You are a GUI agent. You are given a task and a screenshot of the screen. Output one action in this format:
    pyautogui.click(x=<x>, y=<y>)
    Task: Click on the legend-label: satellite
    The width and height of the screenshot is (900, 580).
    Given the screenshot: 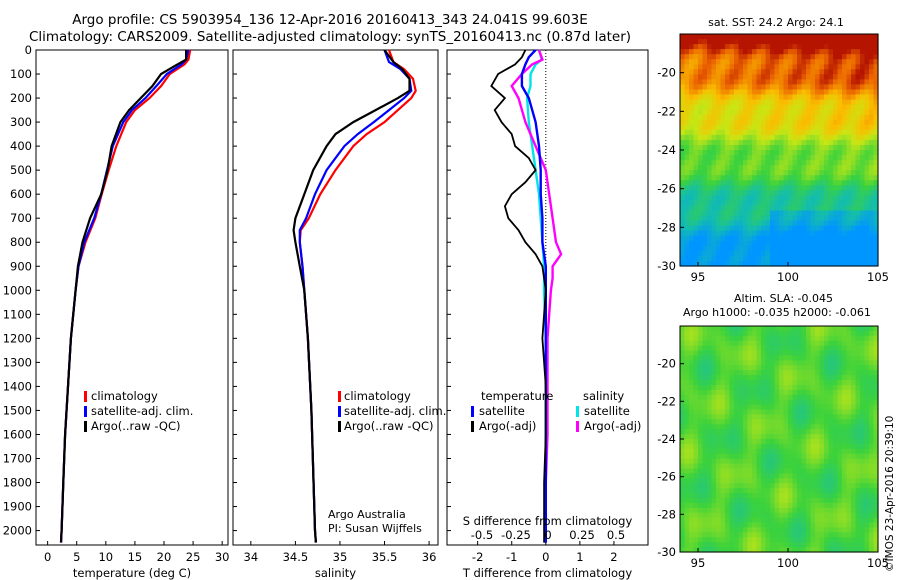 What is the action you would take?
    pyautogui.click(x=502, y=411)
    